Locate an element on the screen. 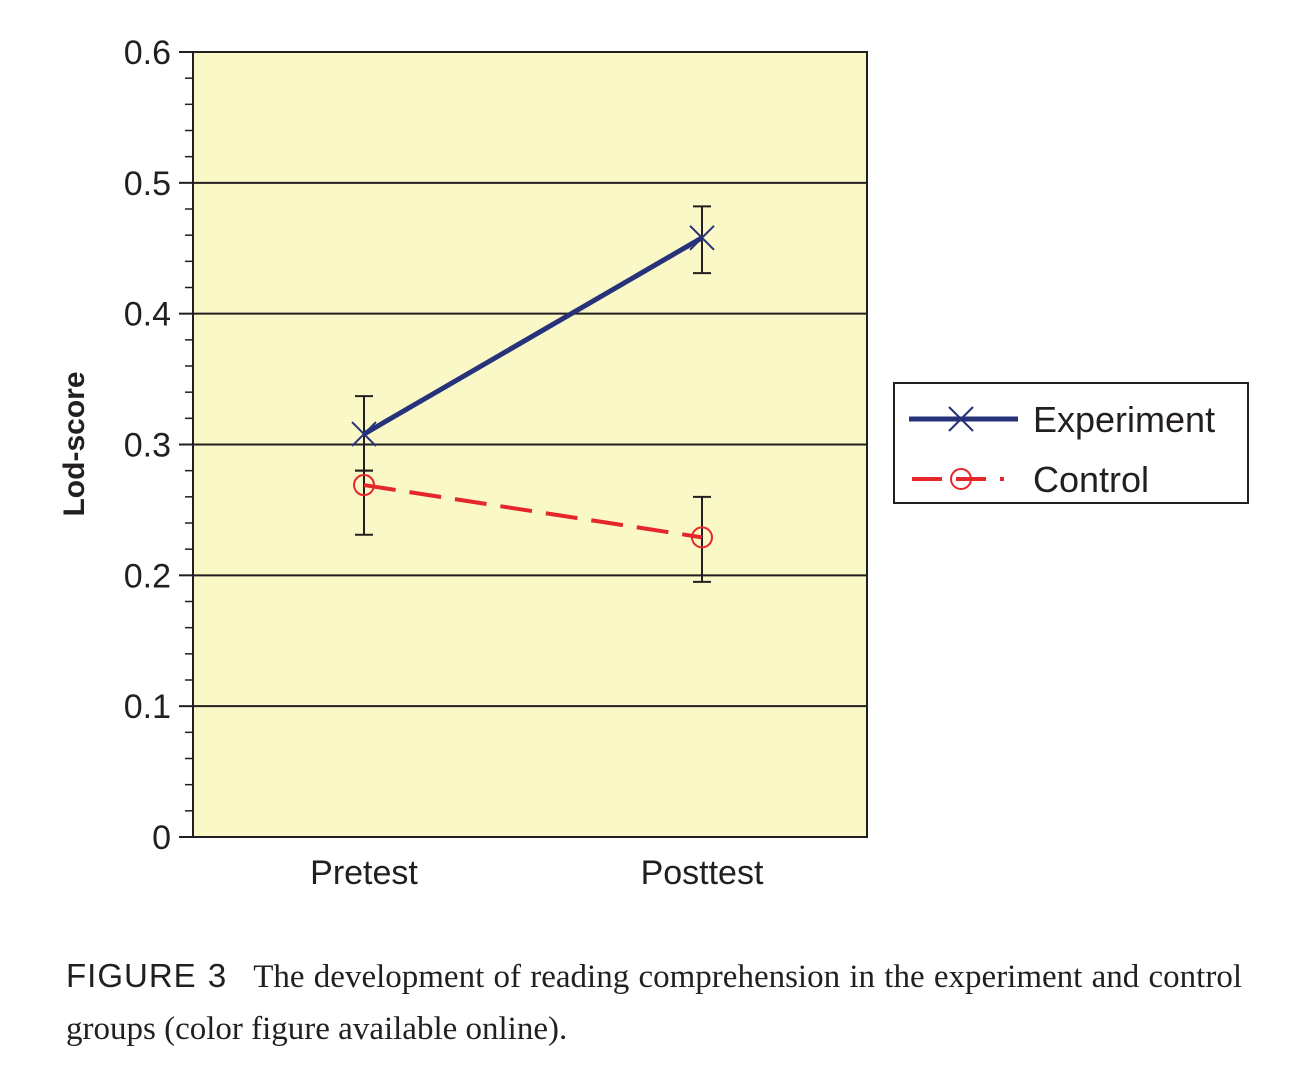 This screenshot has width=1306, height=1076. legend: Experiment Control is located at coordinates (1071, 443).